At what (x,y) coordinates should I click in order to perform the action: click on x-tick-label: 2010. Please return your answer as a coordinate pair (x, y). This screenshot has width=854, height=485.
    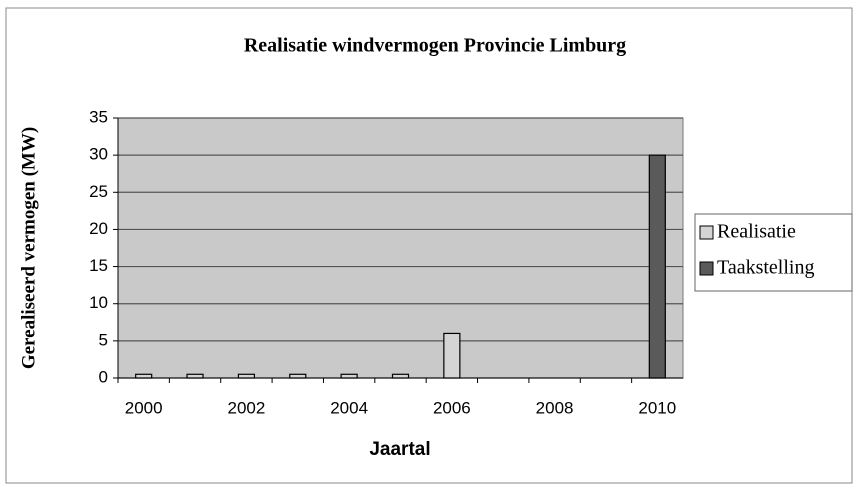
    Looking at the image, I should click on (657, 407).